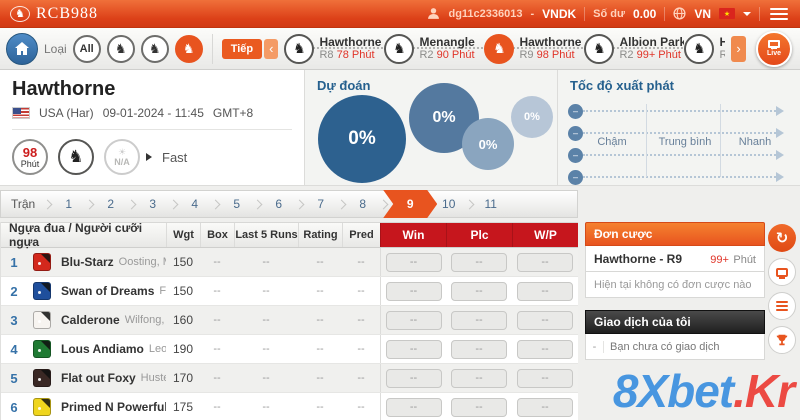 The image size is (800, 420). What do you see at coordinates (111, 204) in the screenshot?
I see `tab-race-2: 2` at bounding box center [111, 204].